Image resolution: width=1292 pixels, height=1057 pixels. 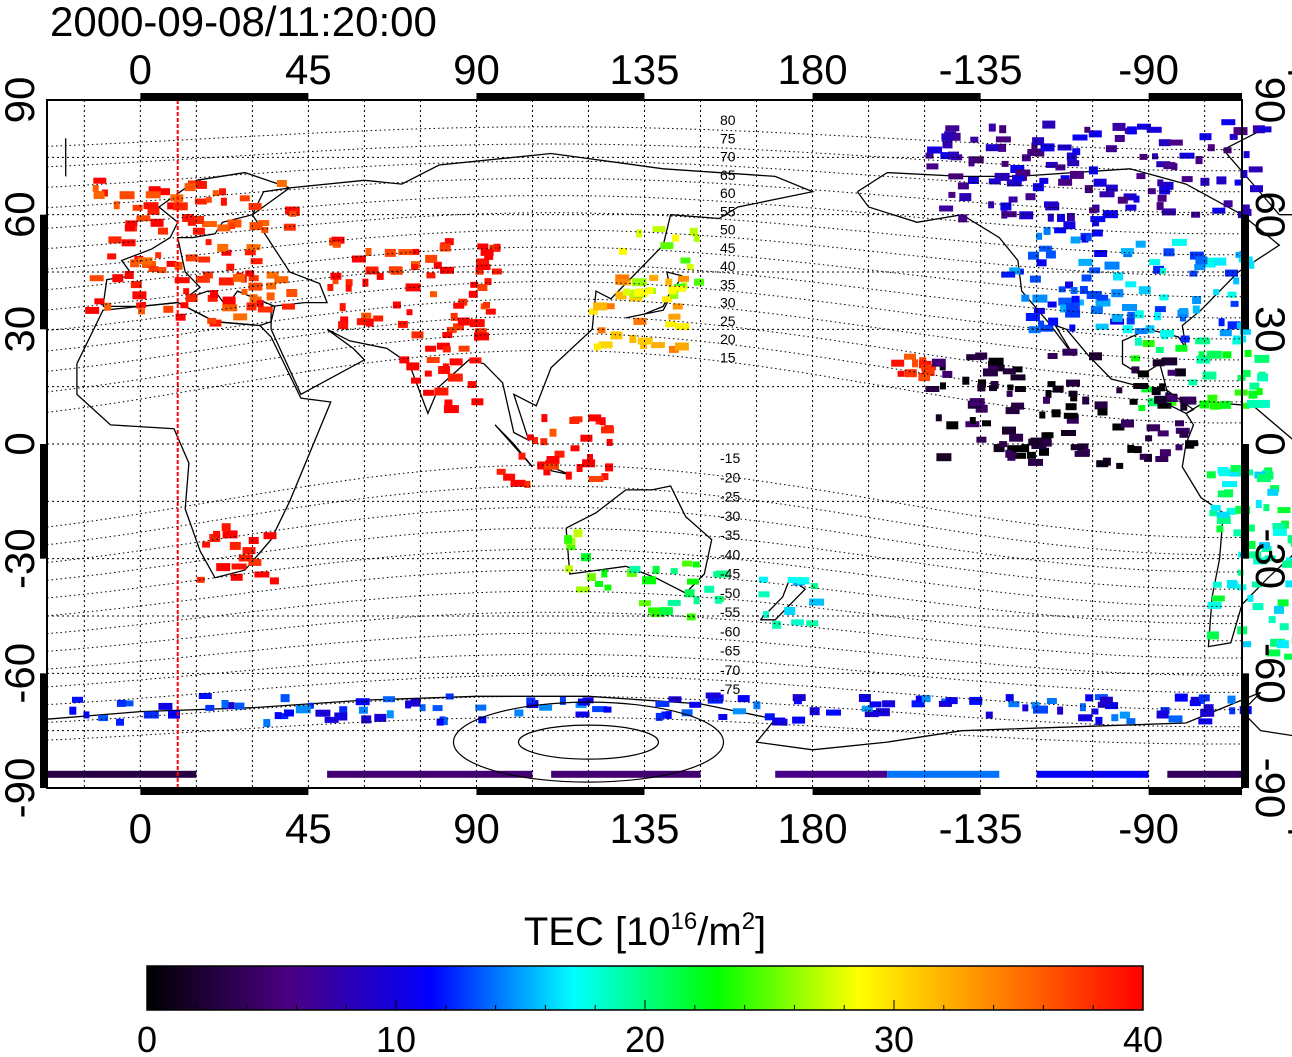 I want to click on magnetic-latitude-label: -20, so click(x=730, y=477).